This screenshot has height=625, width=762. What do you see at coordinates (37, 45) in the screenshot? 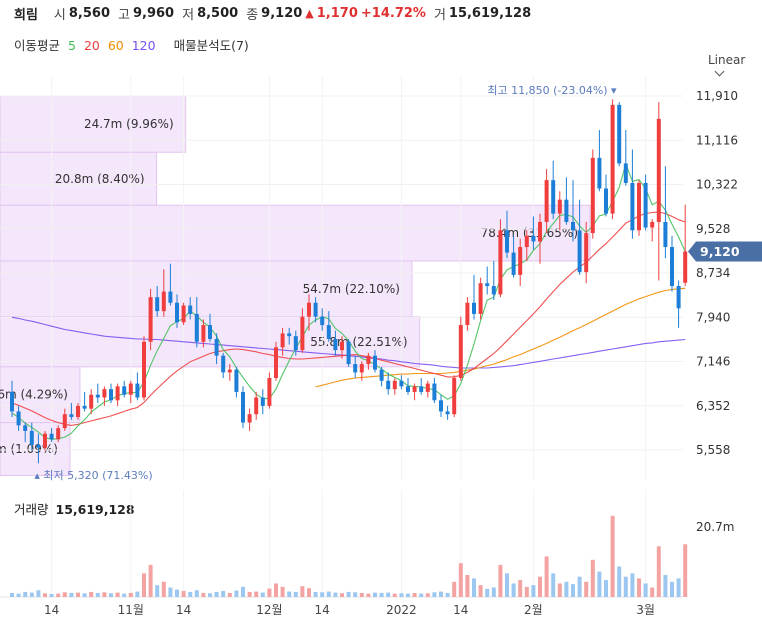
I see `ma-label: 이동평균` at bounding box center [37, 45].